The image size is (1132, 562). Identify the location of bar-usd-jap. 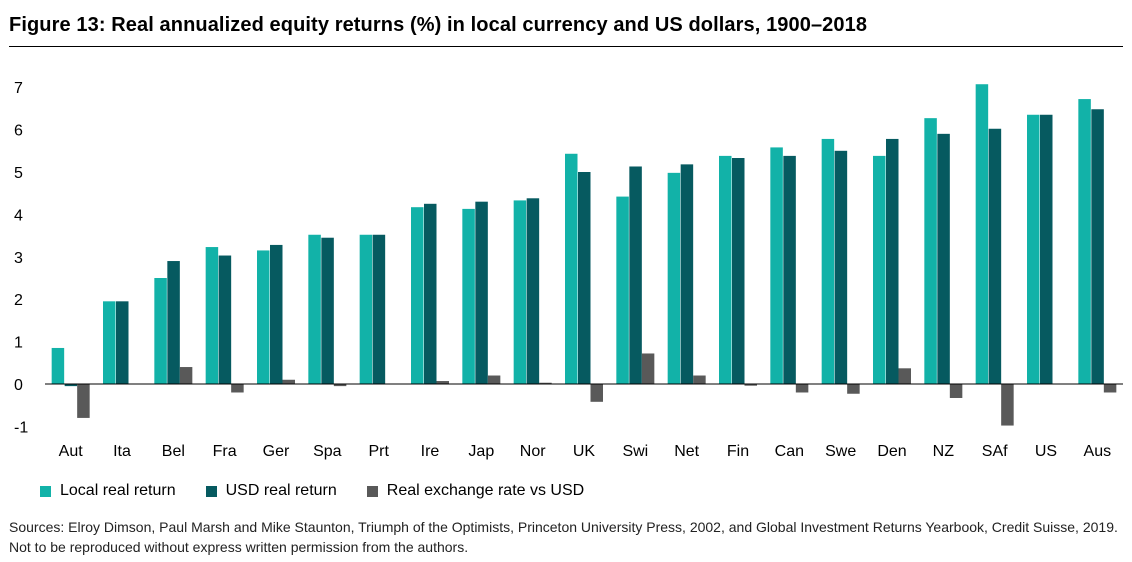
(481, 292).